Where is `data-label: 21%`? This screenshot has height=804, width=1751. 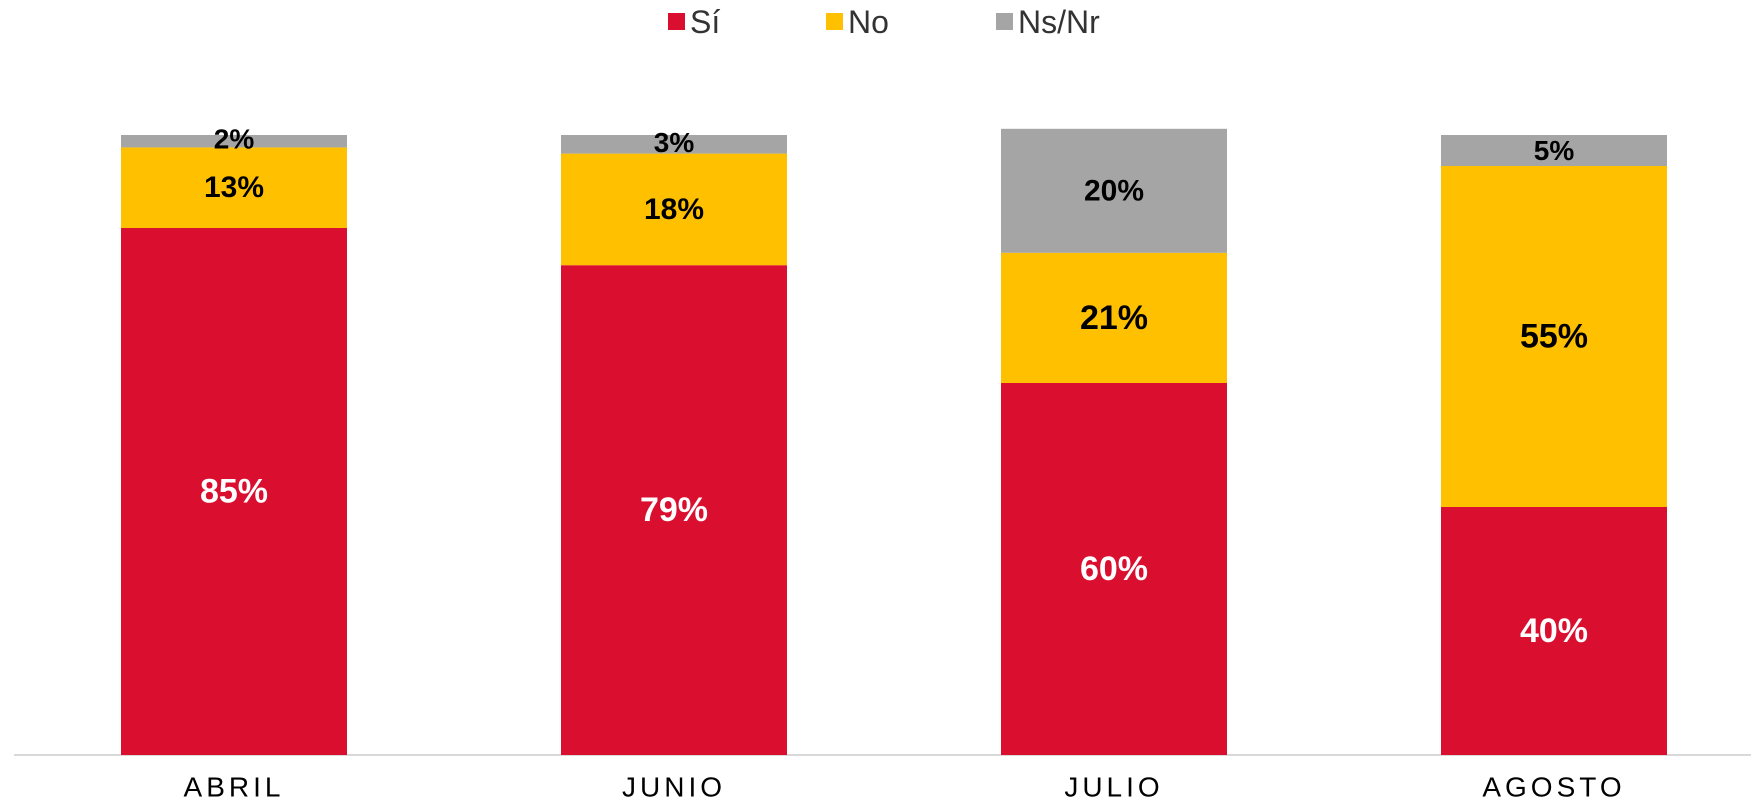 data-label: 21% is located at coordinates (1114, 318).